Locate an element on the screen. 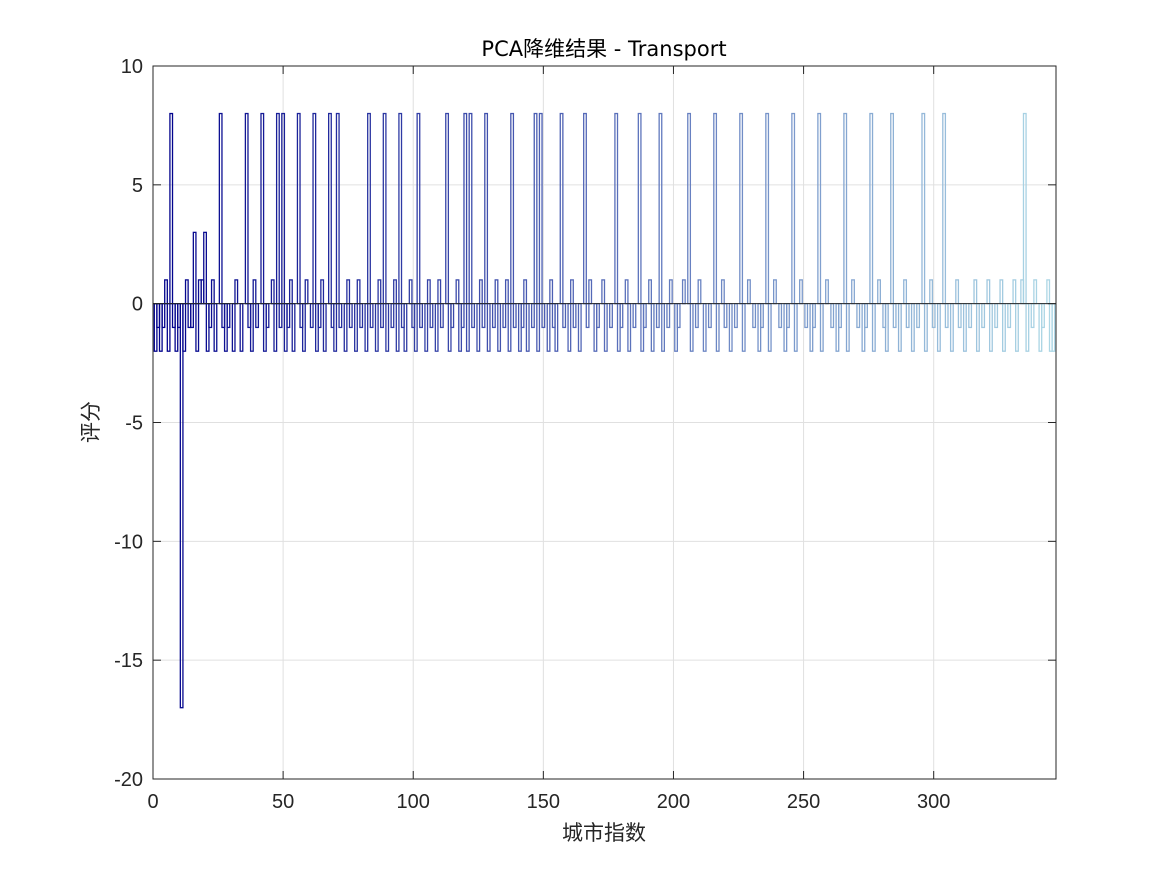  y-tick-labels: 10 5 0 -5 -10 -15 -20 is located at coordinates (128, 423).